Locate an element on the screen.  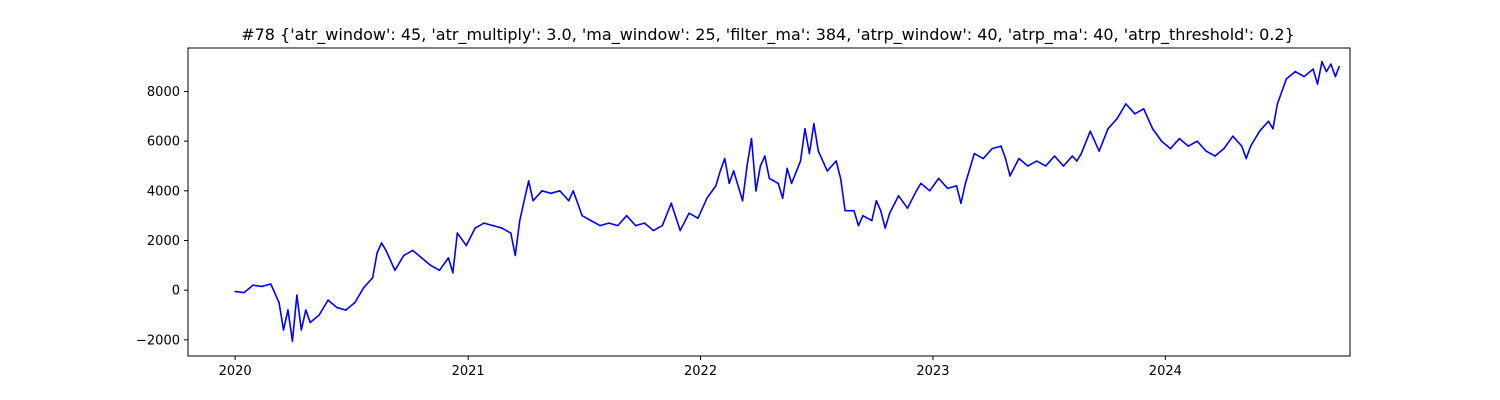
y-tick-label: −2000 is located at coordinates (158, 340).